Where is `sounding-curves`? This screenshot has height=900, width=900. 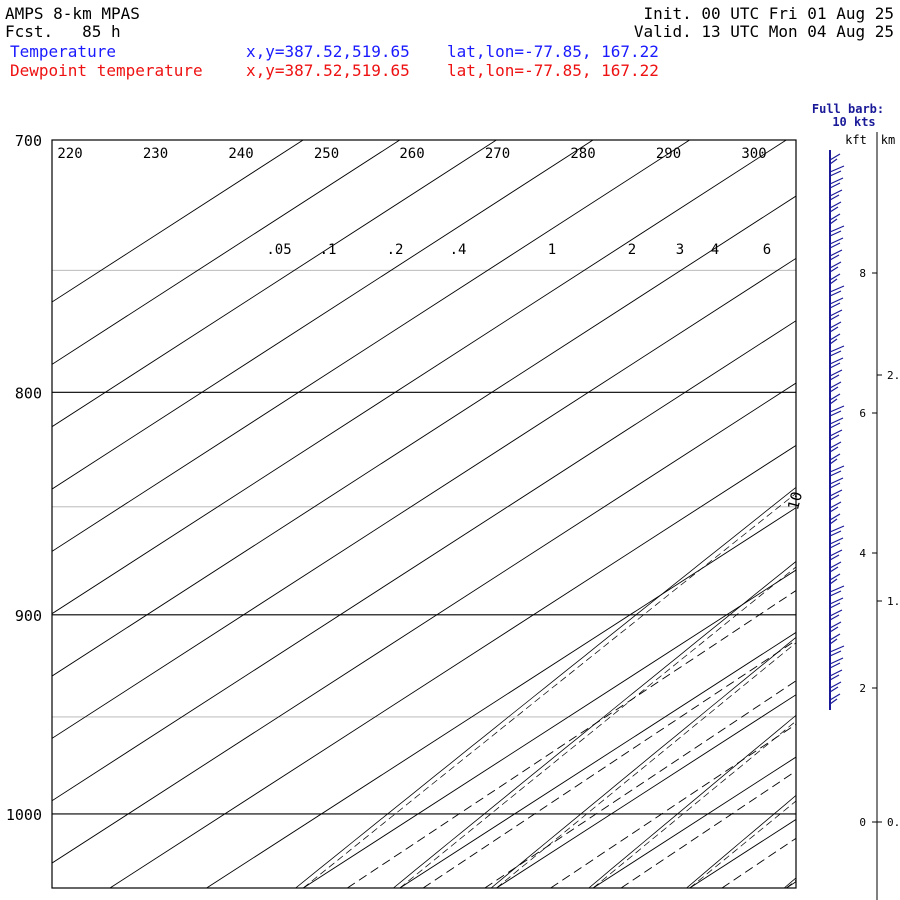 sounding-curves is located at coordinates (857, 443).